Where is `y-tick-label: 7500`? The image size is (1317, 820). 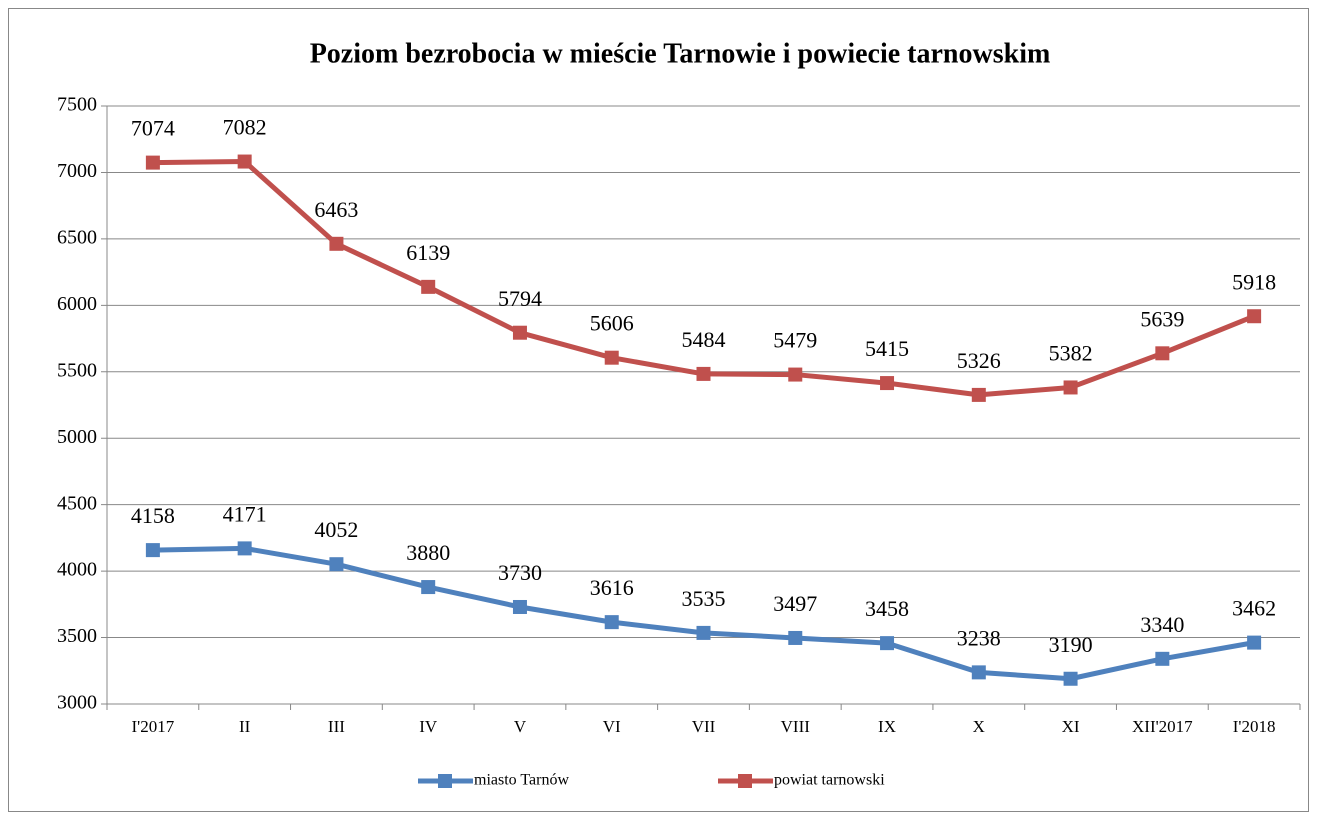
y-tick-label: 7500 is located at coordinates (77, 105).